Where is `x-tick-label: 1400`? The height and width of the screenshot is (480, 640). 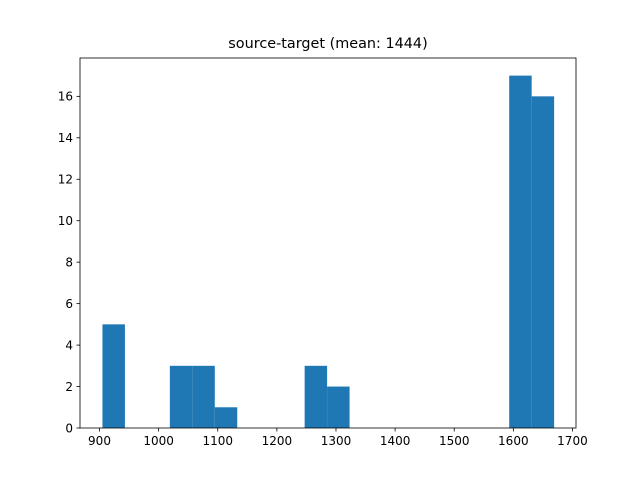 x-tick-label: 1400 is located at coordinates (395, 441).